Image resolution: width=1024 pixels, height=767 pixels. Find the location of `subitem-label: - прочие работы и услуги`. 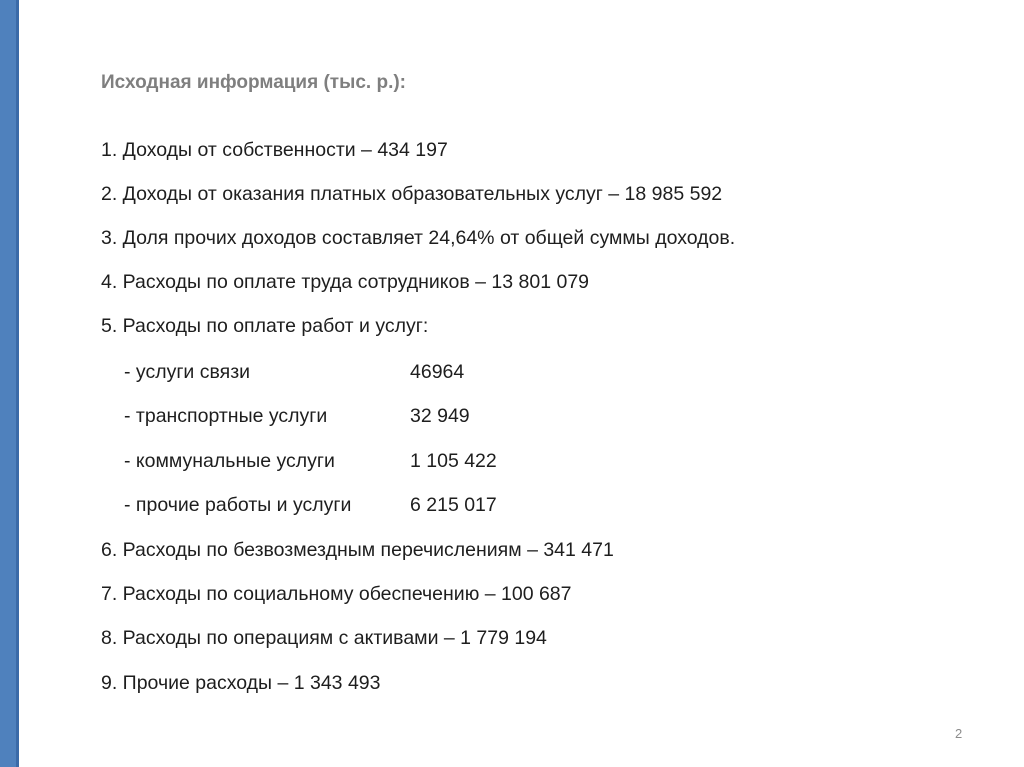

subitem-label: - прочие работы и услуги is located at coordinates (238, 505).